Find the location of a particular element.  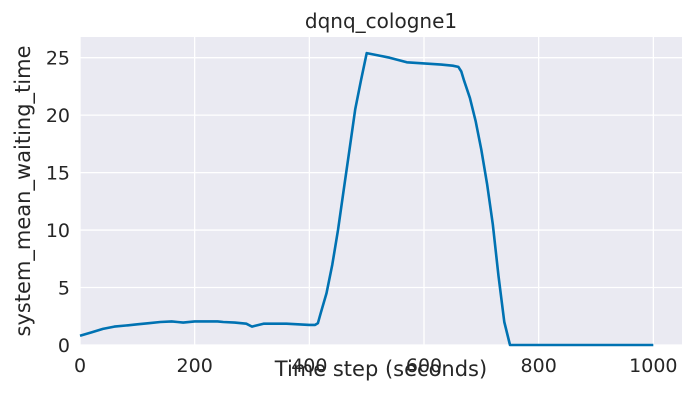

x-tick-label: 0 is located at coordinates (80, 366).